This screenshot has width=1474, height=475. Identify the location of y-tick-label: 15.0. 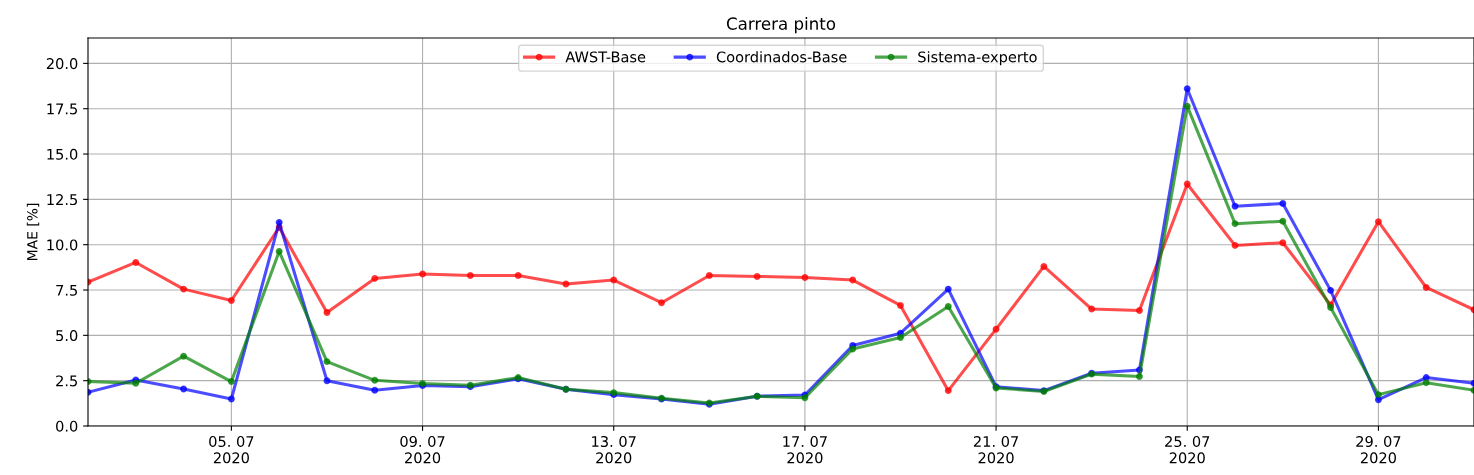
(62, 154).